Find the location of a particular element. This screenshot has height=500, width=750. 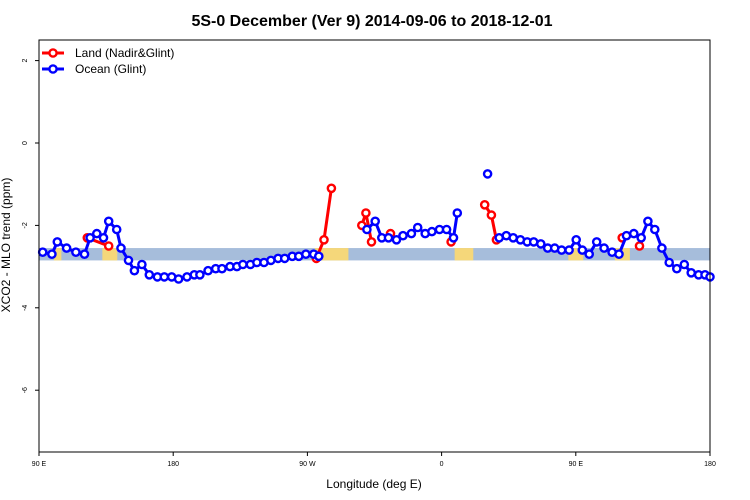

y-tick-label-1: 0 is located at coordinates (25, 143).